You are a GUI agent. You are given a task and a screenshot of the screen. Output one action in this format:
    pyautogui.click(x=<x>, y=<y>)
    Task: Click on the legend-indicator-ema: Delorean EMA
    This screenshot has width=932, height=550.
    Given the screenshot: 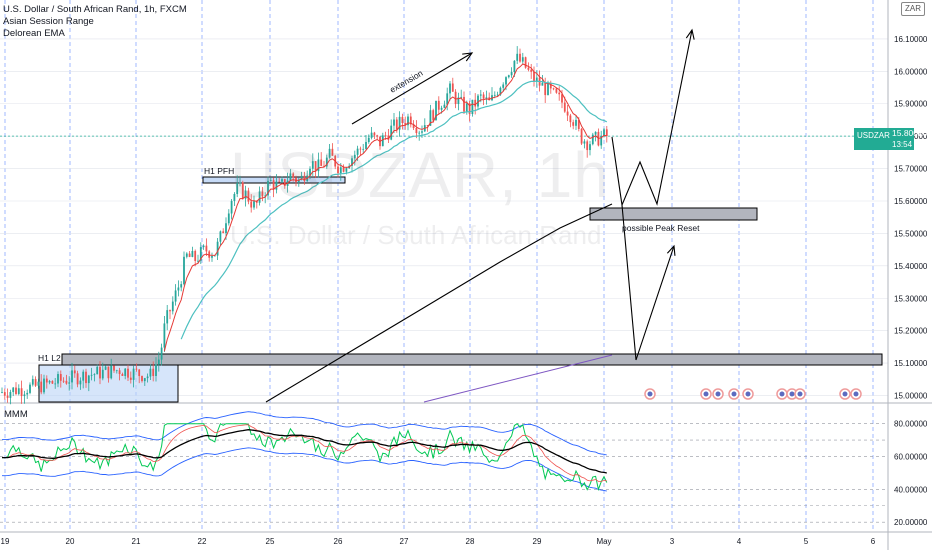 What is the action you would take?
    pyautogui.click(x=34, y=33)
    